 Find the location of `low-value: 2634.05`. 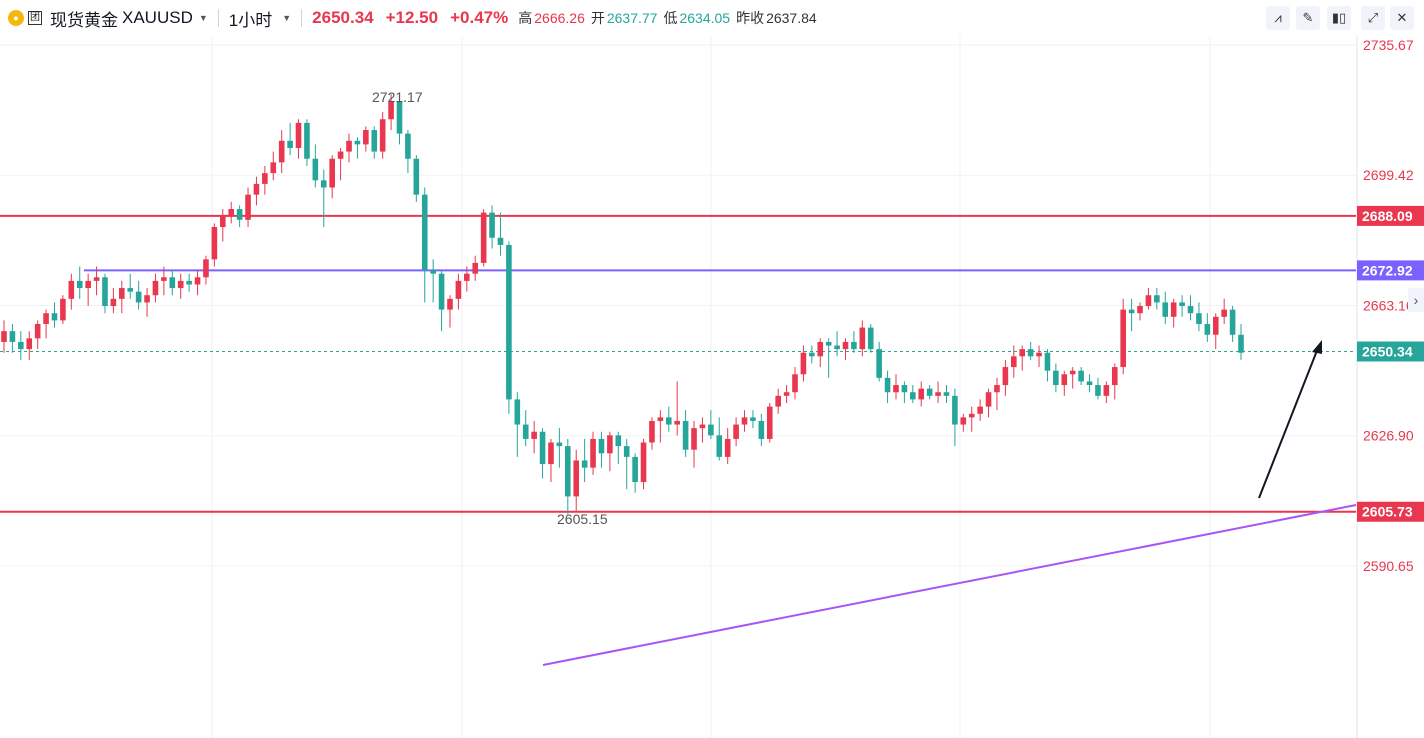

low-value: 2634.05 is located at coordinates (705, 18).